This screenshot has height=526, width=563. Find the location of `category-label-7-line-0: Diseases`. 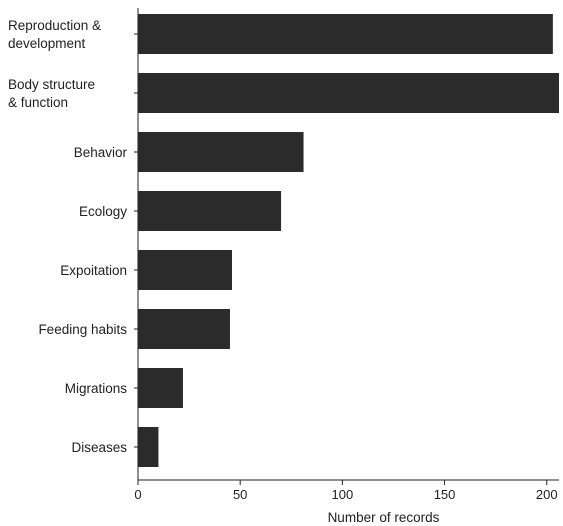

category-label-7-line-0: Diseases is located at coordinates (99, 447).